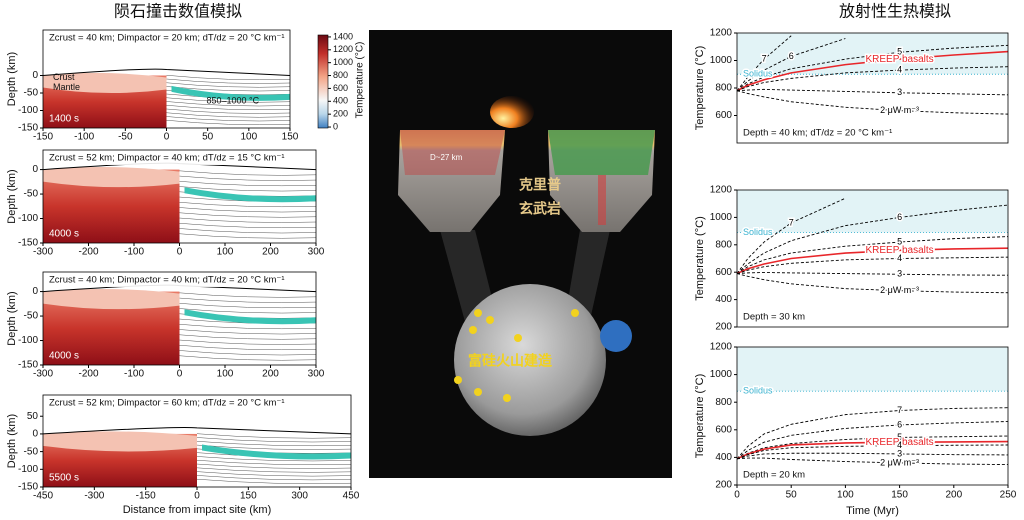  Describe the element at coordinates (723, 457) in the screenshot. I see `y-tick-label: 400` at that location.